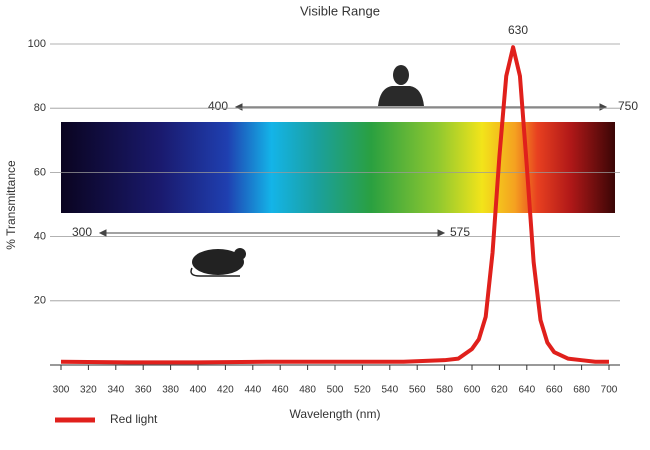  What do you see at coordinates (218, 106) in the screenshot?
I see `annotation: 400` at bounding box center [218, 106].